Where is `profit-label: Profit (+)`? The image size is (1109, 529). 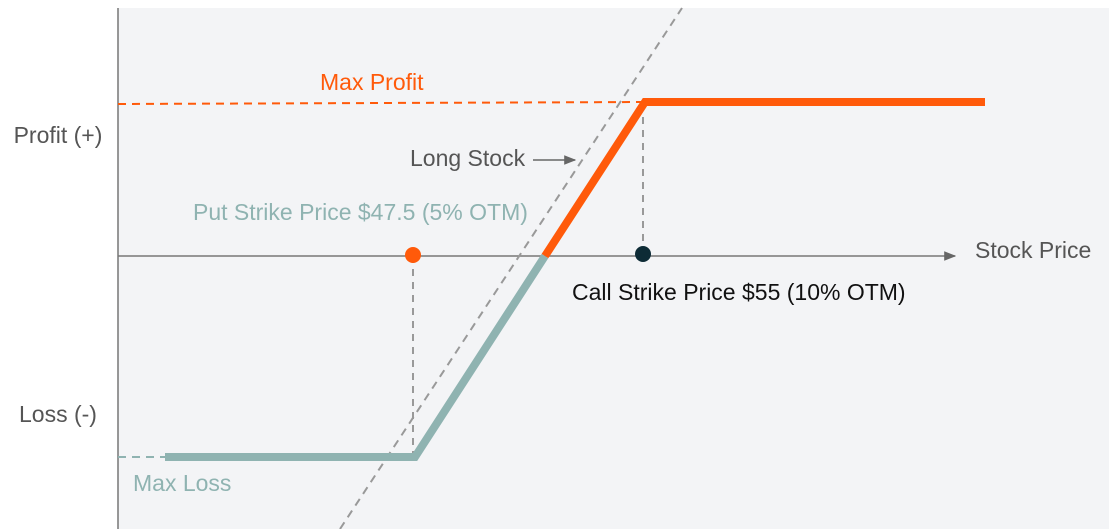 profit-label: Profit (+) is located at coordinates (58, 135).